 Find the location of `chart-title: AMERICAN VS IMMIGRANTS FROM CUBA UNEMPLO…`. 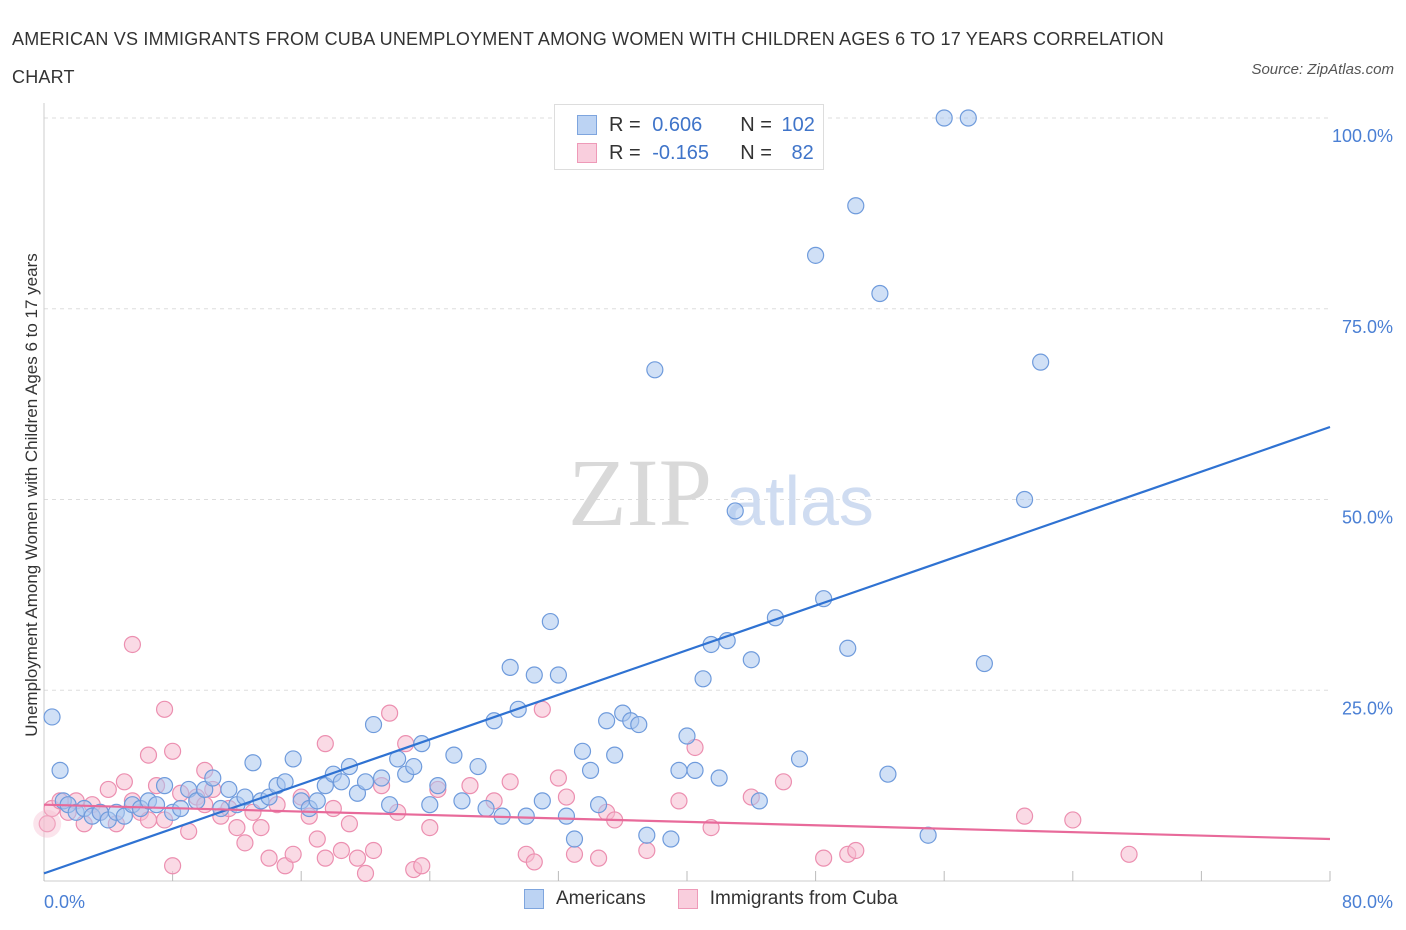

chart-title: AMERICAN VS IMMIGRANTS FROM CUBA UNEMPLO… is located at coordinates (588, 58).